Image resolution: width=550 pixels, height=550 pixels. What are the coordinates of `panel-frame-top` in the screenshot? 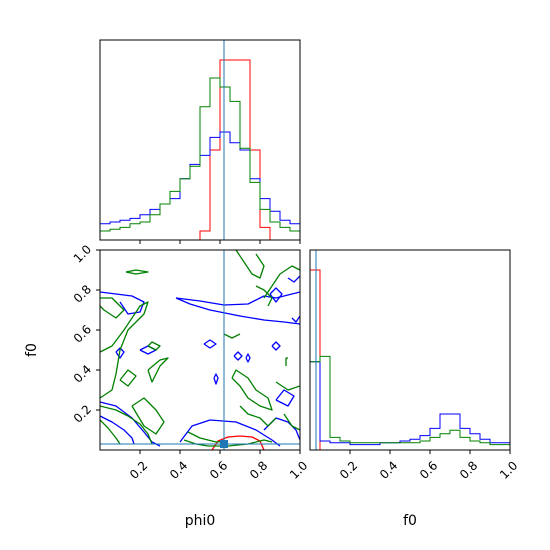 It's located at (200, 140).